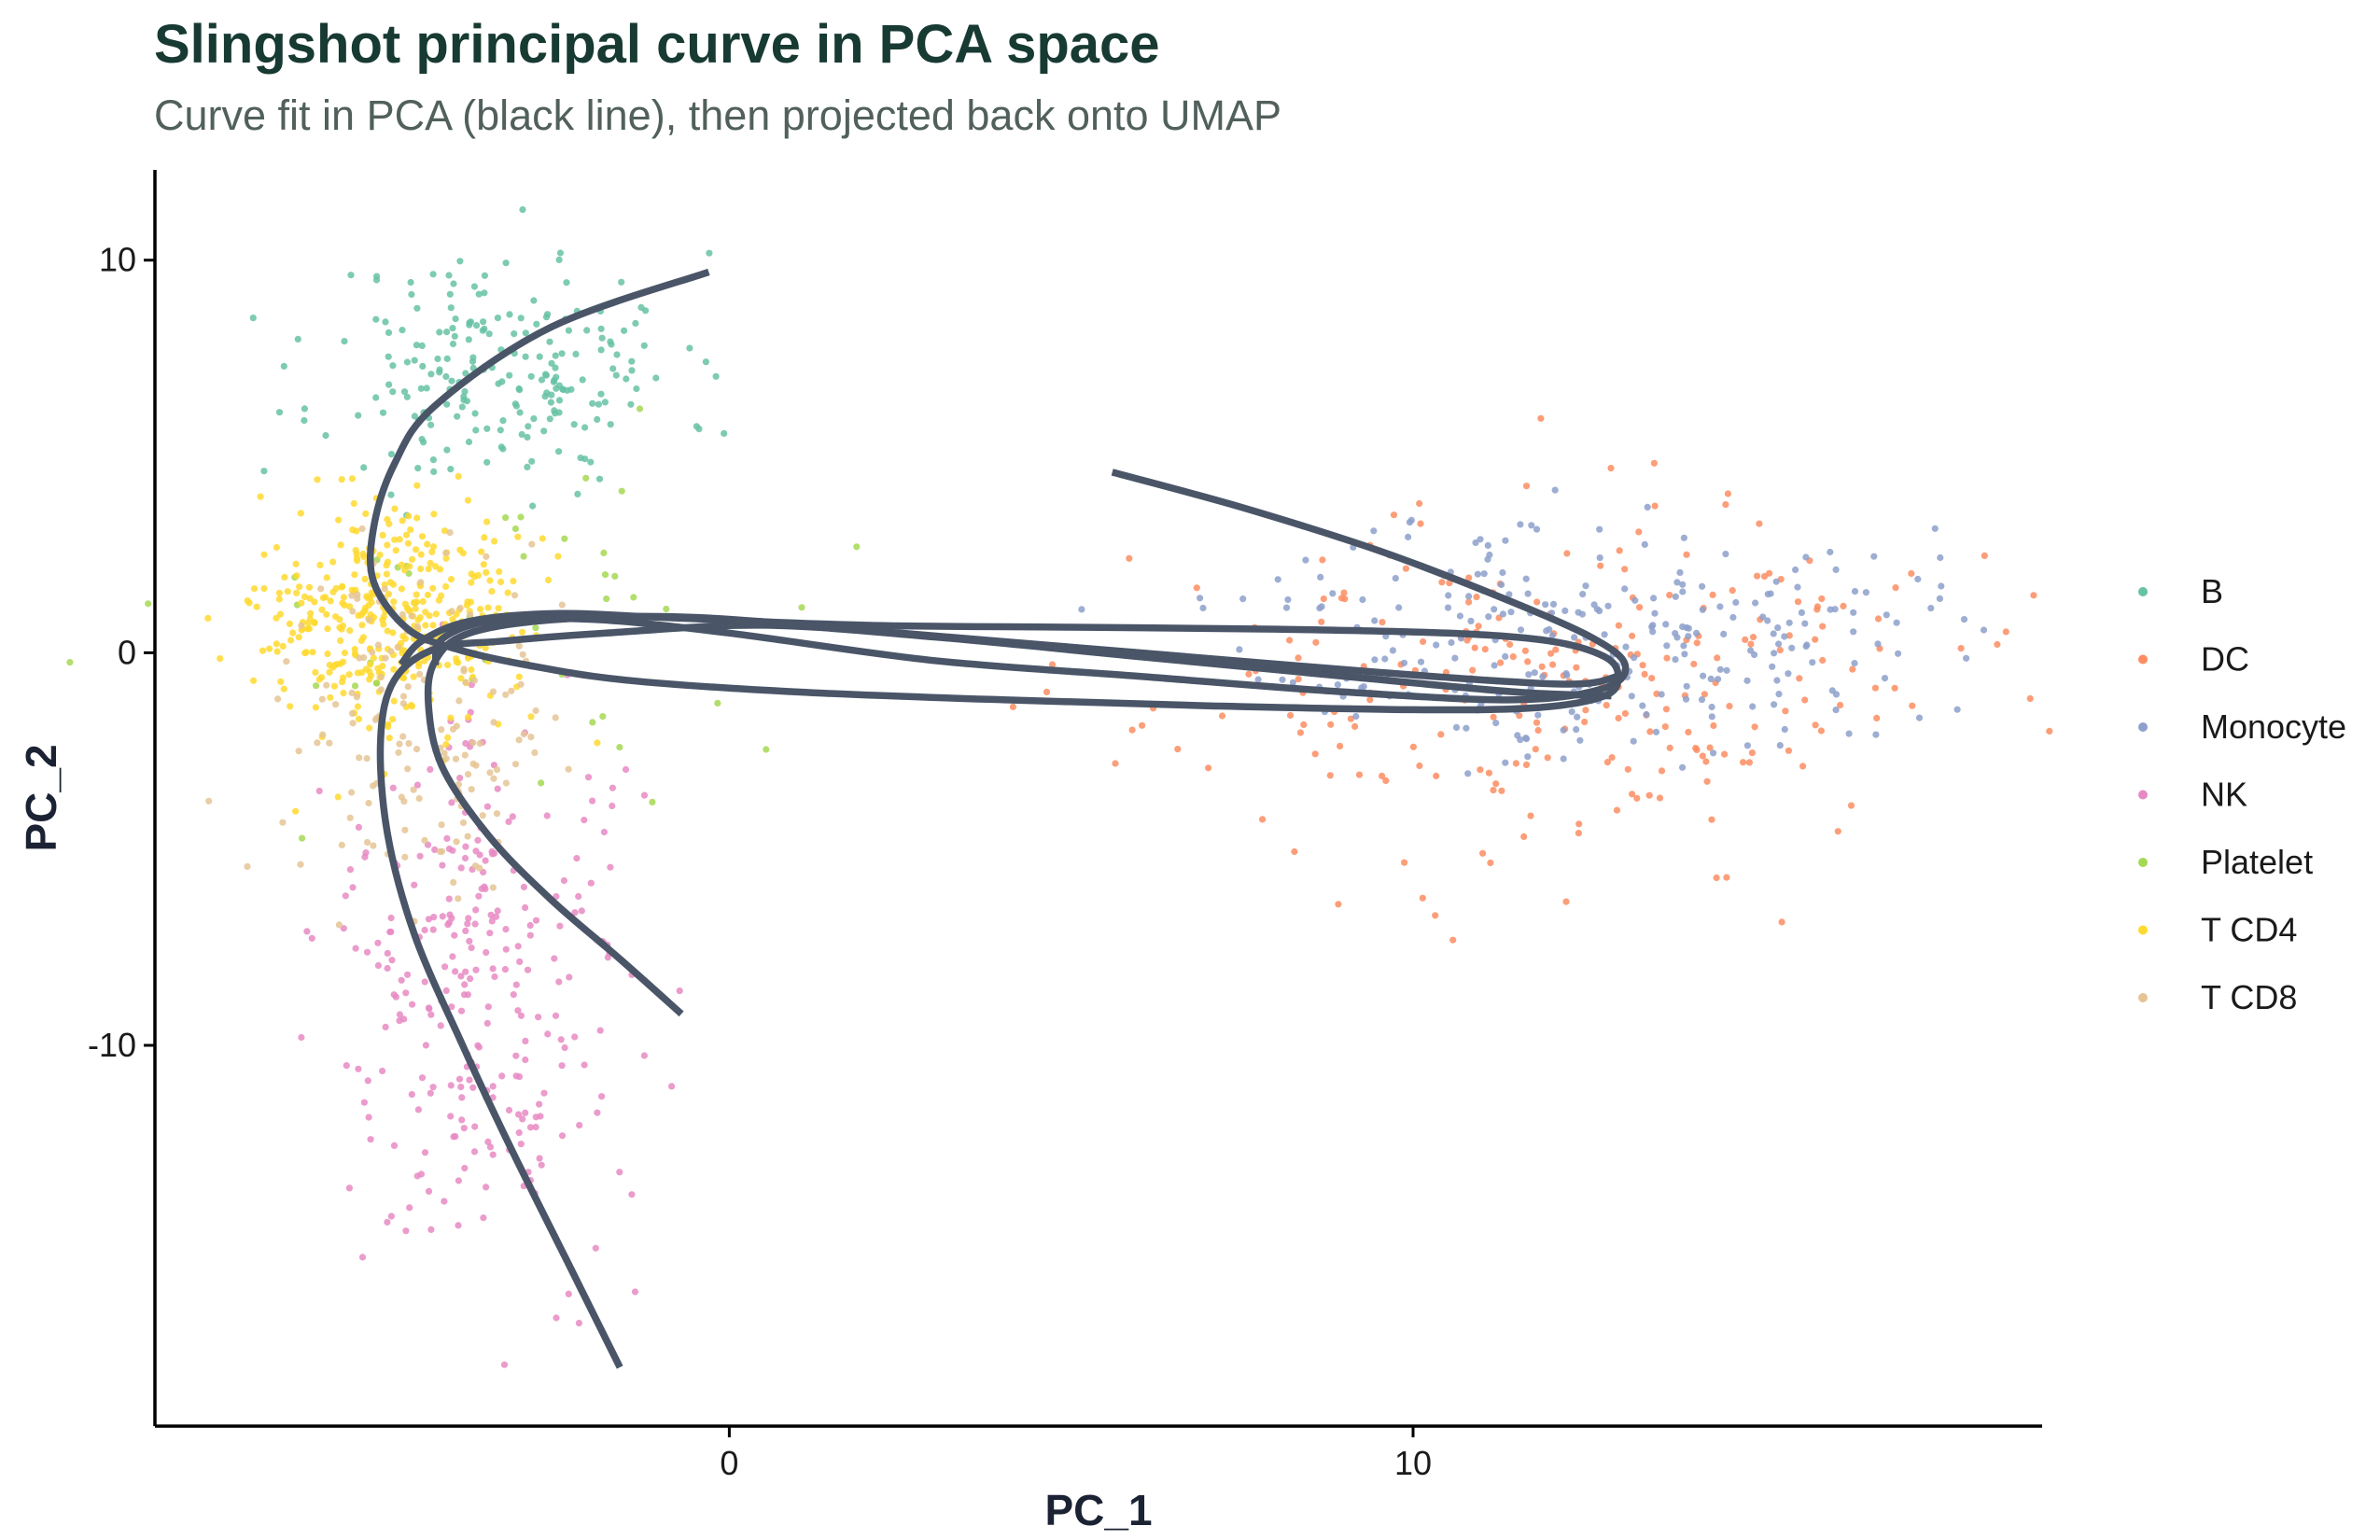 The image size is (2380, 1540). What do you see at coordinates (2249, 930) in the screenshot?
I see `legend-label: T CD4` at bounding box center [2249, 930].